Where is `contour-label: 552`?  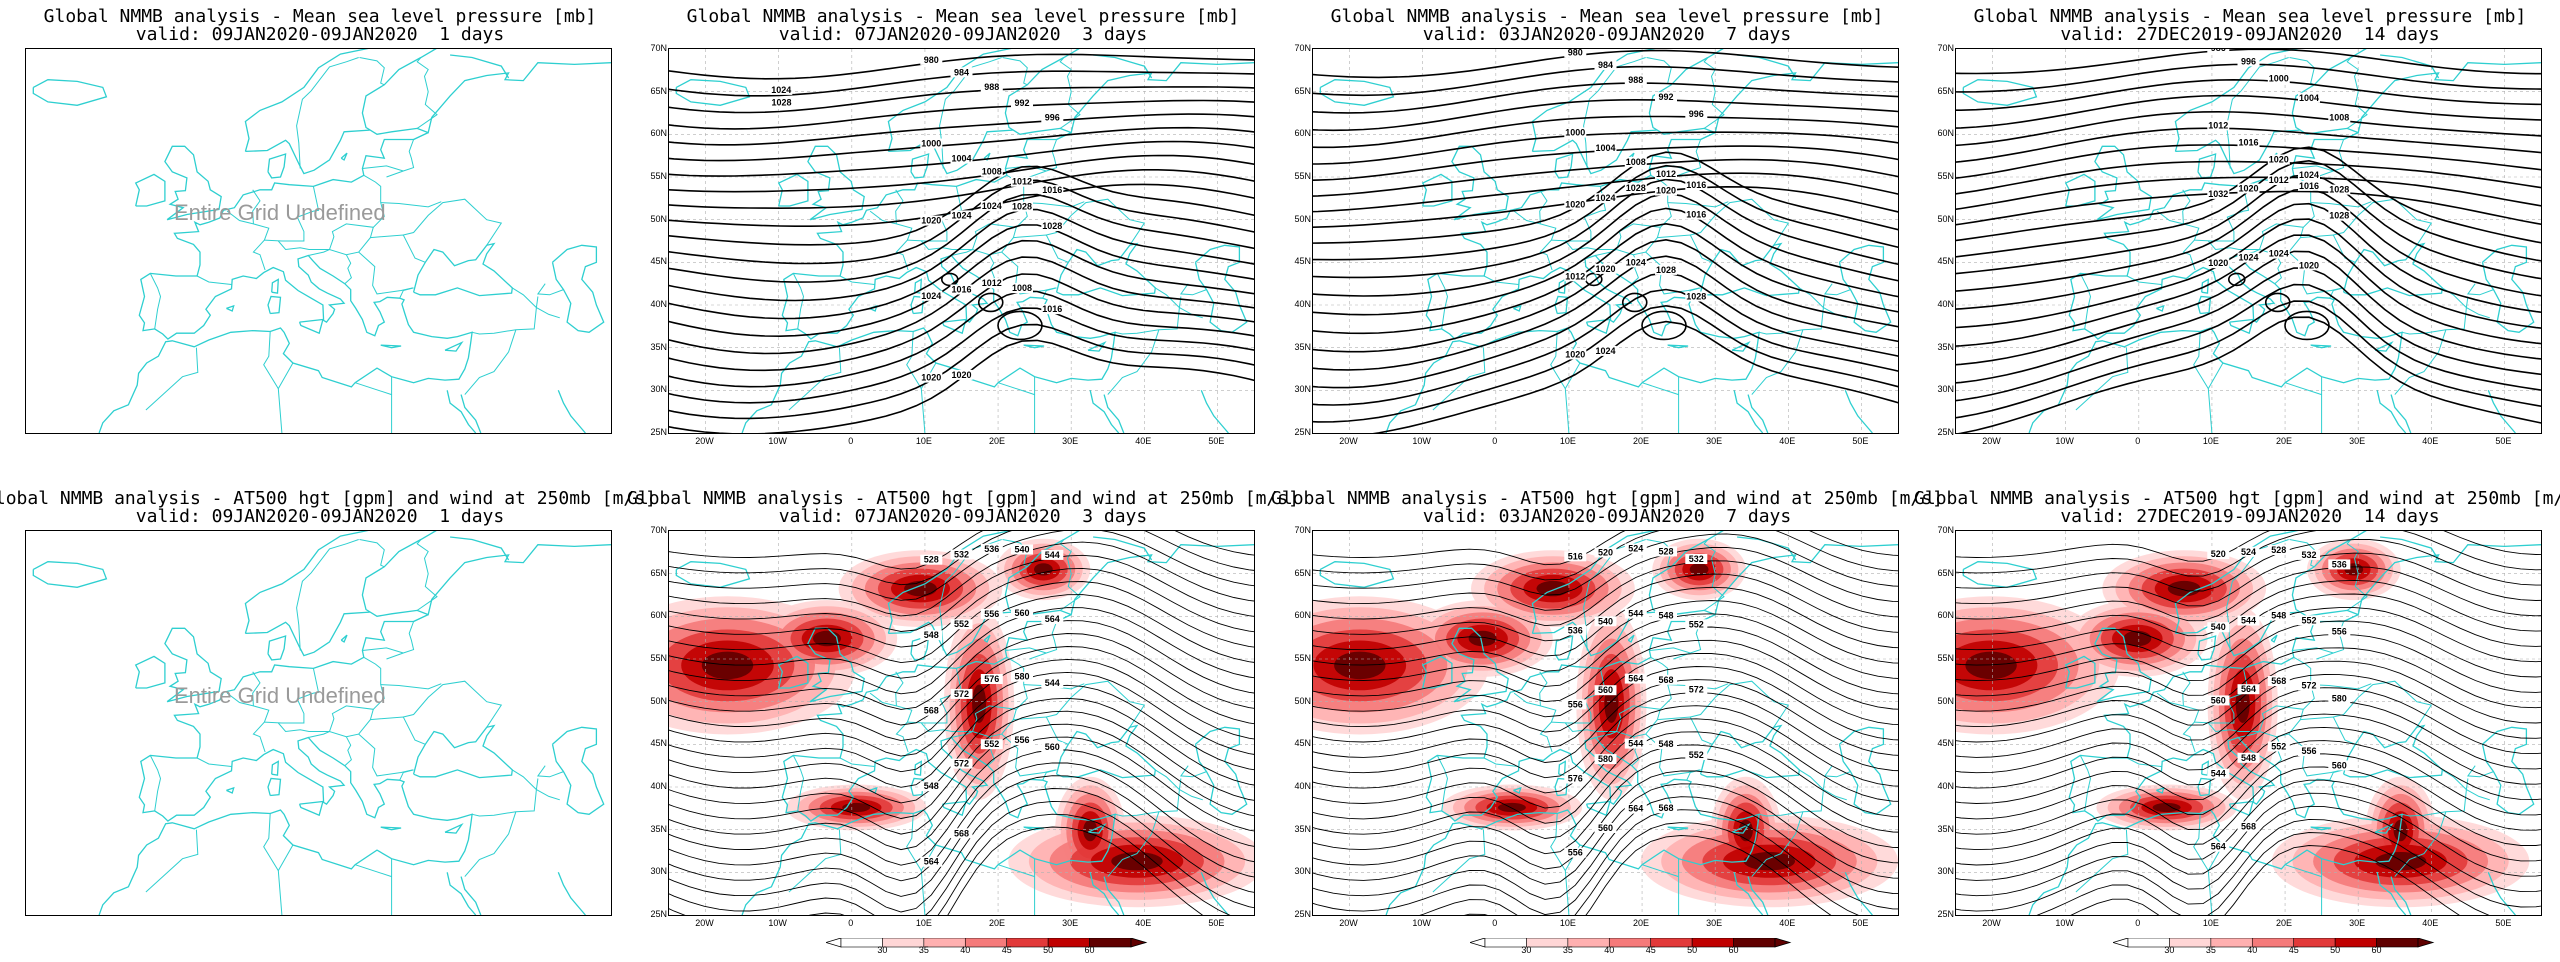 contour-label: 552 is located at coordinates (1696, 624).